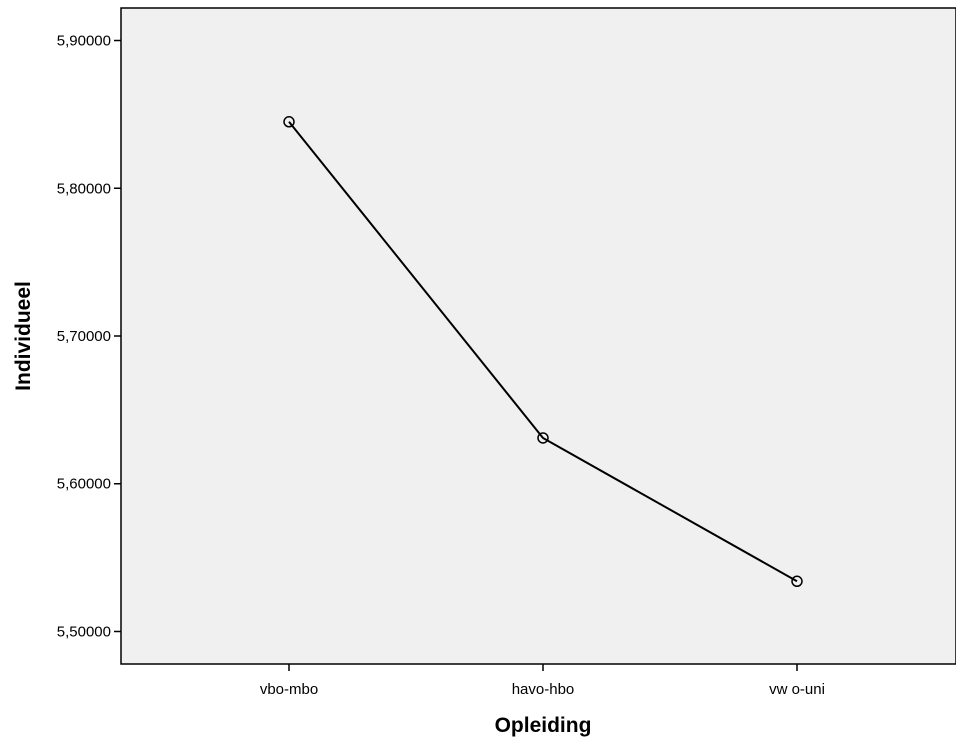  Describe the element at coordinates (84, 41) in the screenshot. I see `y-tick-label: 5,90000` at that location.